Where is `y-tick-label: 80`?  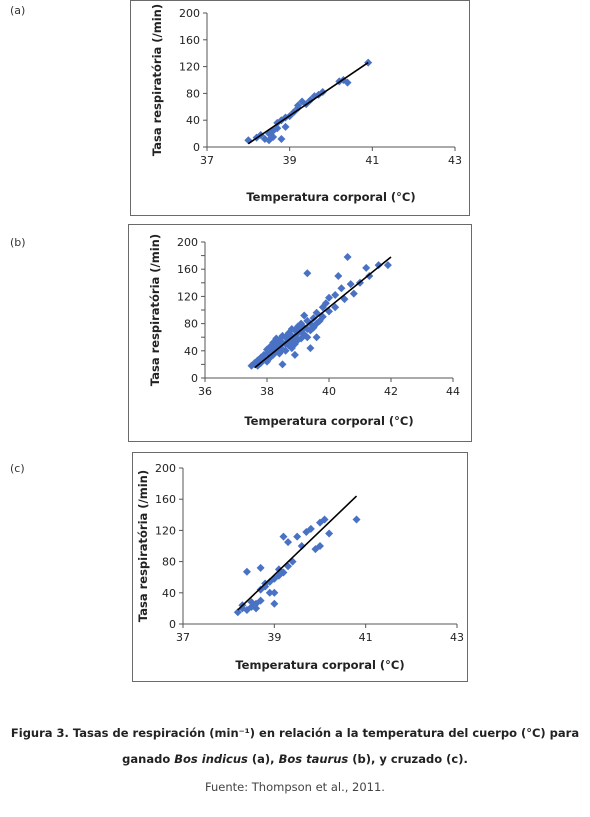 y-tick-label: 80 is located at coordinates (191, 324).